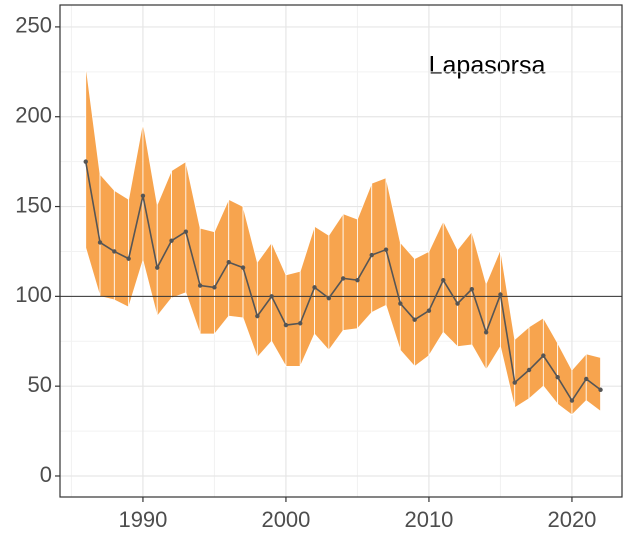 Image resolution: width=624 pixels, height=536 pixels. Describe the element at coordinates (571, 519) in the screenshot. I see `x-tick-label: 2020` at that location.